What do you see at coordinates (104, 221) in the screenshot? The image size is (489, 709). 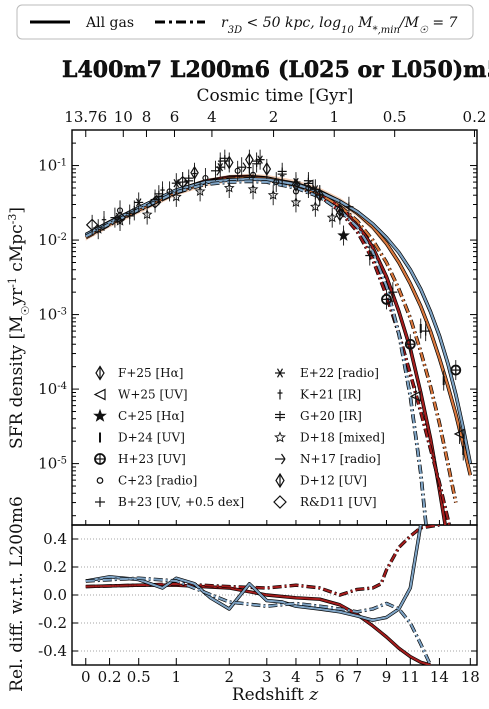 I see `marker-dagger` at bounding box center [104, 221].